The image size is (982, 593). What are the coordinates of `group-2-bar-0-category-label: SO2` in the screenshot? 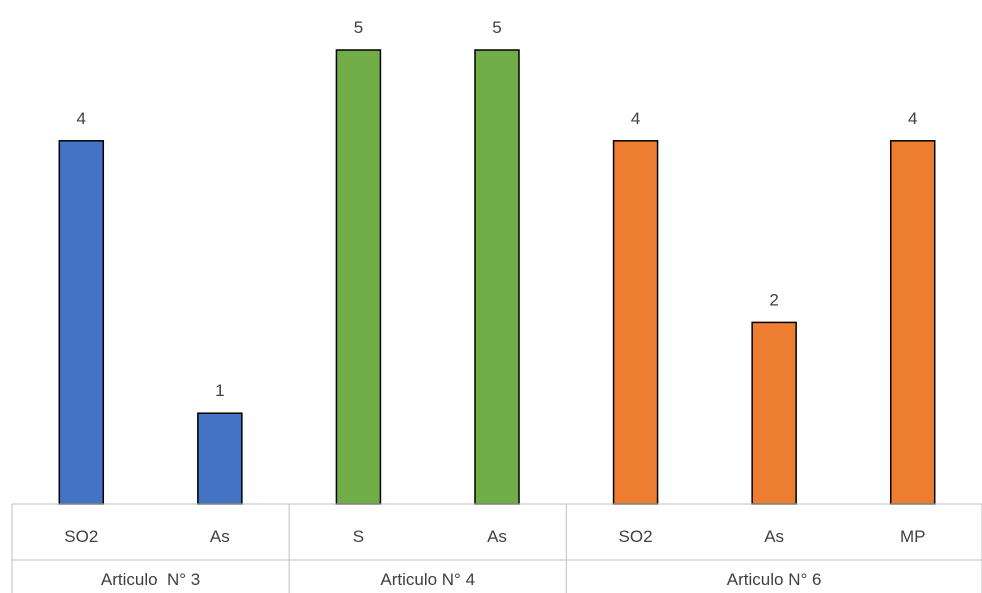 It's located at (636, 536).